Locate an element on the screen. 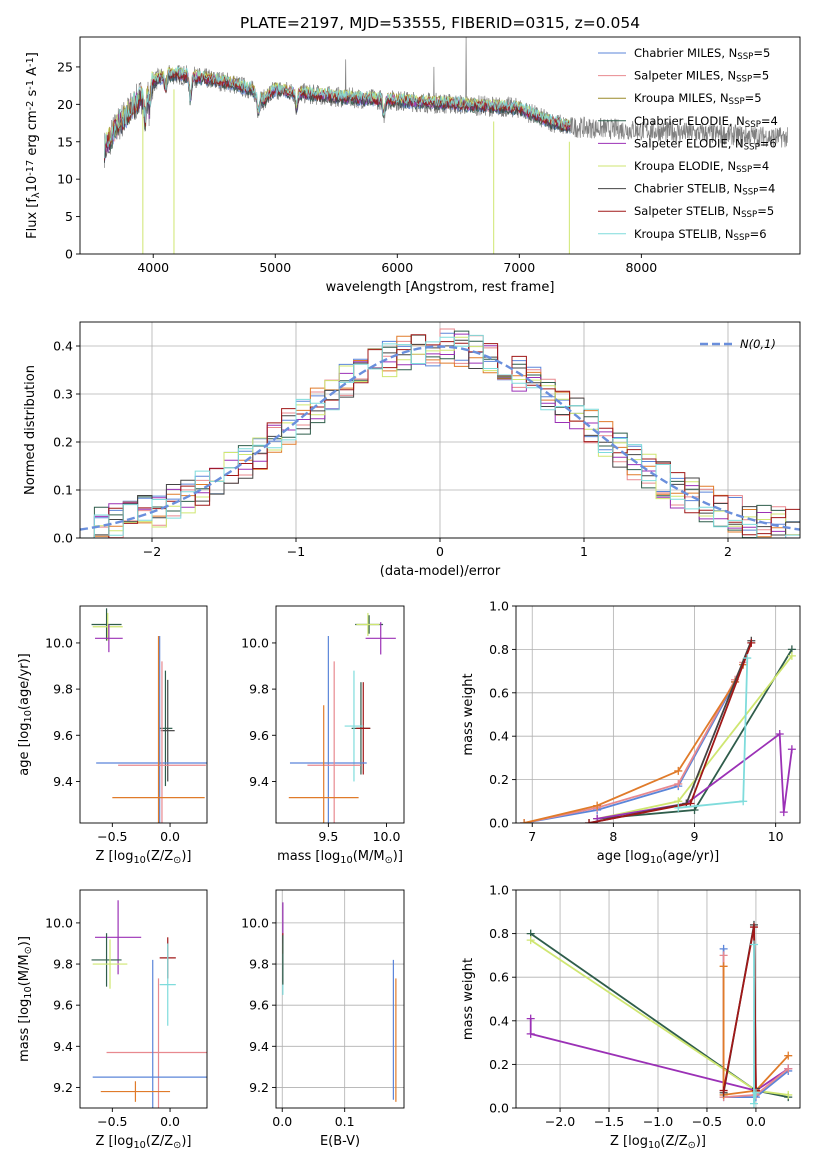 The image size is (819, 1170). y-axis-label: mass weight is located at coordinates (468, 999).